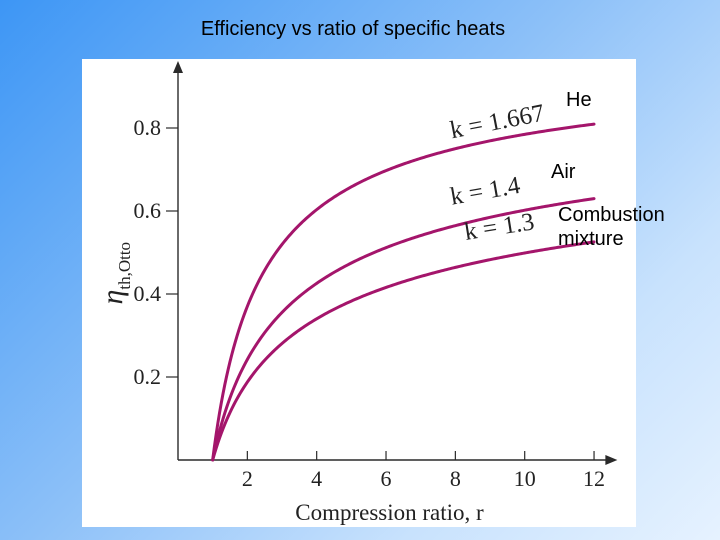  Describe the element at coordinates (594, 478) in the screenshot. I see `x-tick-label: 12` at that location.